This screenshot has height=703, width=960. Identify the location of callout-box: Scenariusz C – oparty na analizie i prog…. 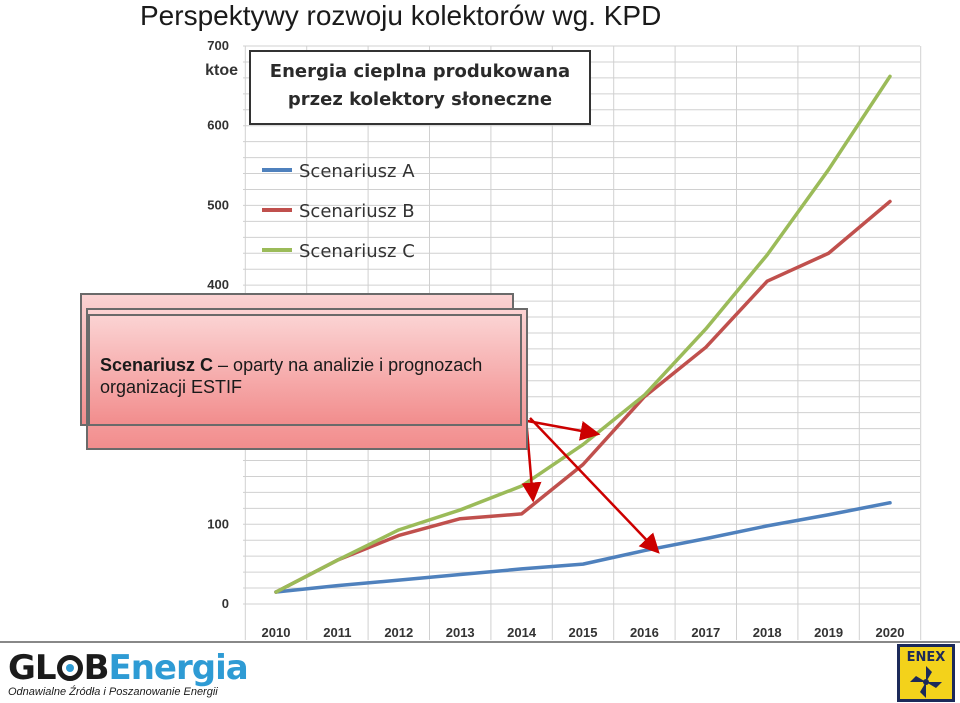
(305, 370).